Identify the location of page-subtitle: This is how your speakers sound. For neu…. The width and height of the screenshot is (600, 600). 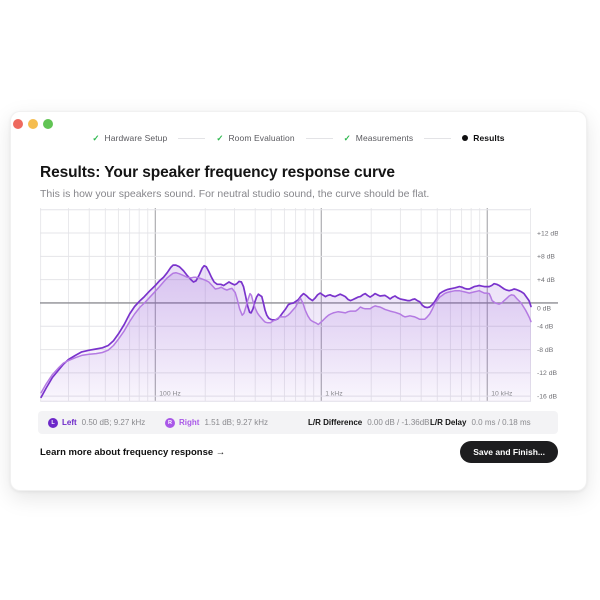
(235, 194).